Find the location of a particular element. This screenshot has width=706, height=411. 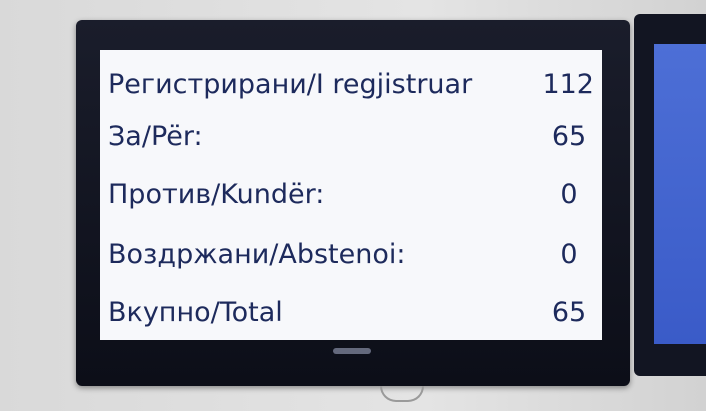

row-against: Против/Kundër: 0 is located at coordinates (351, 194).